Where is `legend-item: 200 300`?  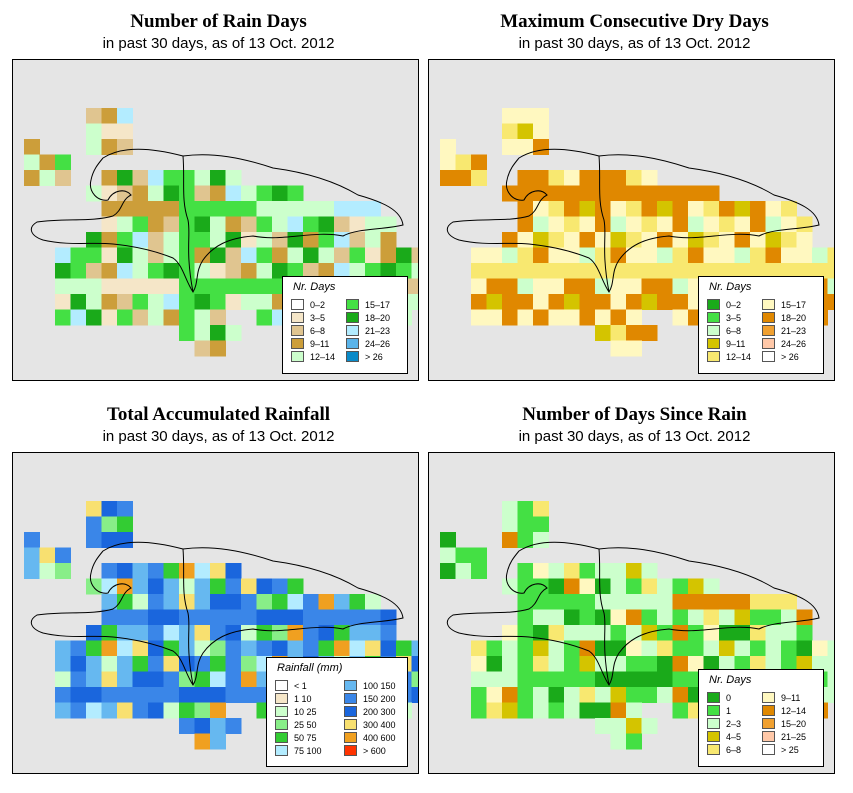
legend-item: 200 300 is located at coordinates (375, 711).